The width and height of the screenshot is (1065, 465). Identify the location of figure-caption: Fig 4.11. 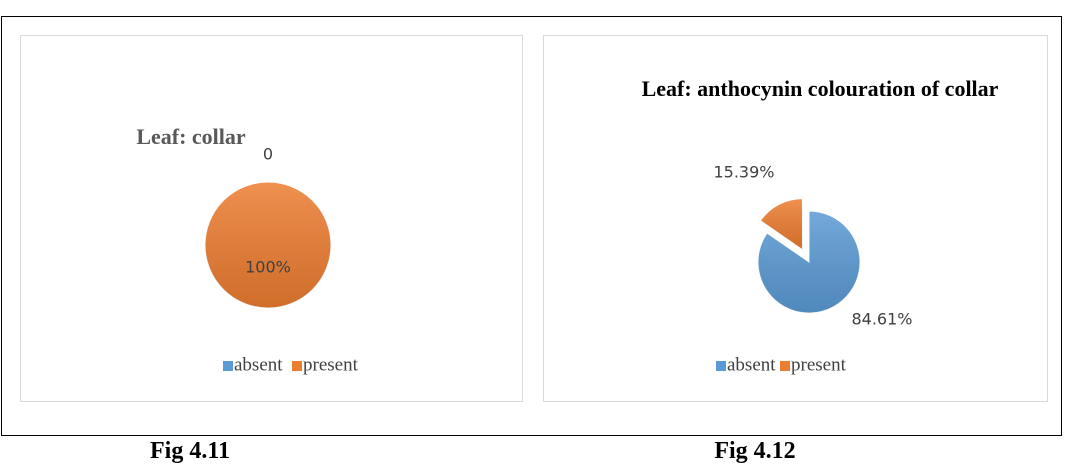
(189, 451).